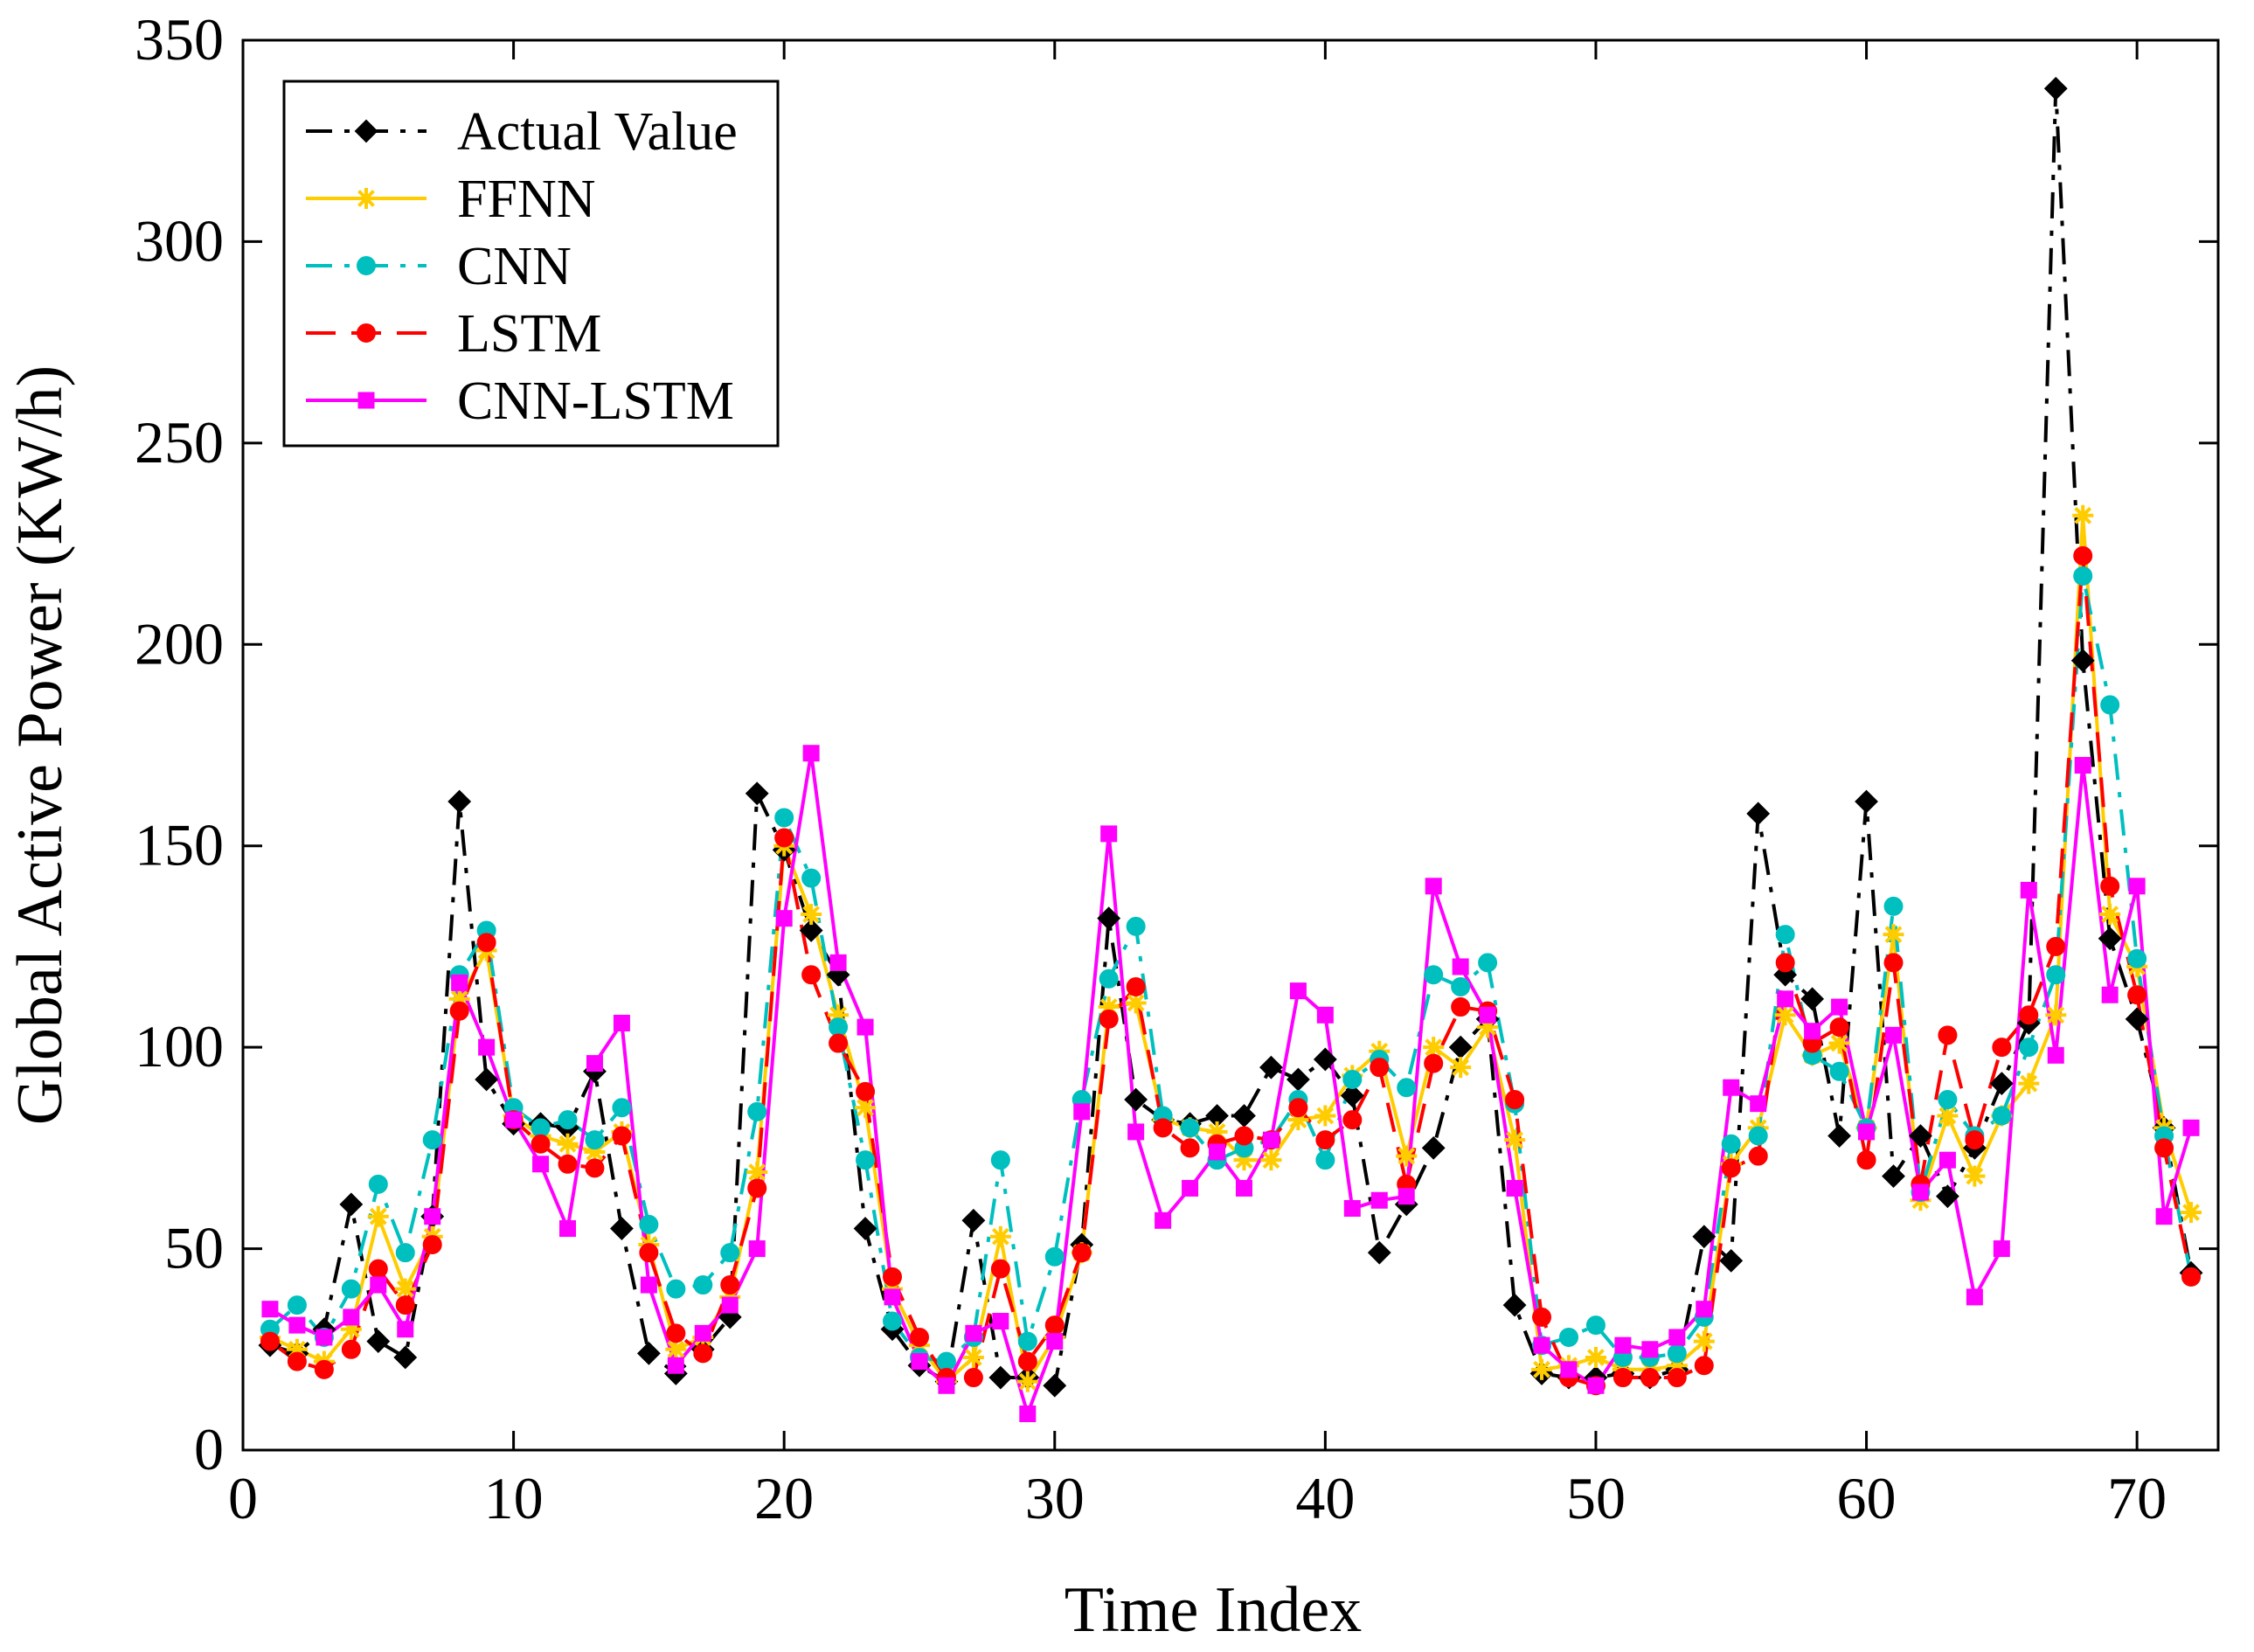 The image size is (2254, 1652). Describe the element at coordinates (179, 845) in the screenshot. I see `y-tick-label: 150` at that location.